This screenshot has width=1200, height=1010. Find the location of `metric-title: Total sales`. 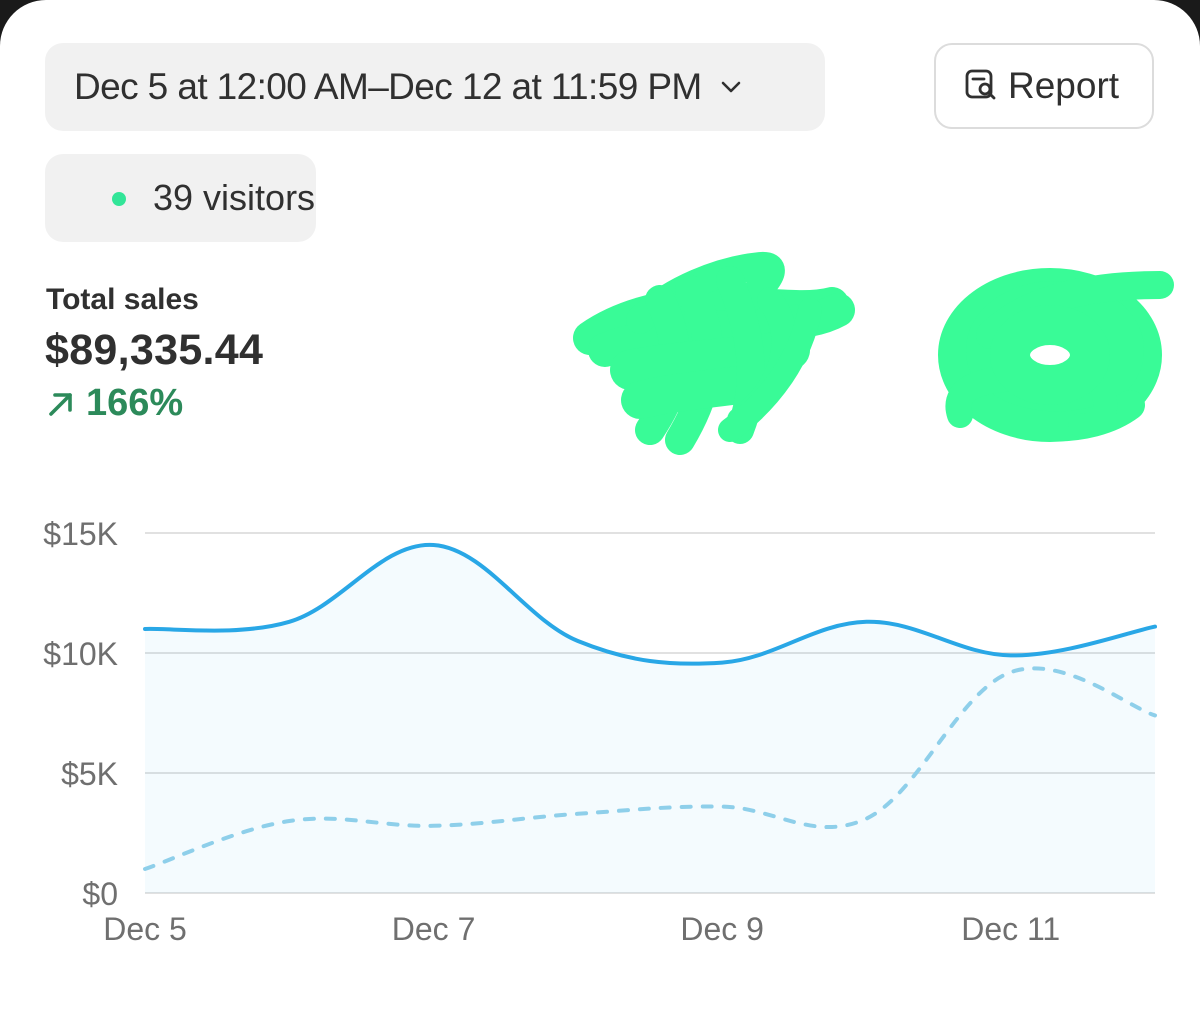

metric-title: Total sales is located at coordinates (122, 299).